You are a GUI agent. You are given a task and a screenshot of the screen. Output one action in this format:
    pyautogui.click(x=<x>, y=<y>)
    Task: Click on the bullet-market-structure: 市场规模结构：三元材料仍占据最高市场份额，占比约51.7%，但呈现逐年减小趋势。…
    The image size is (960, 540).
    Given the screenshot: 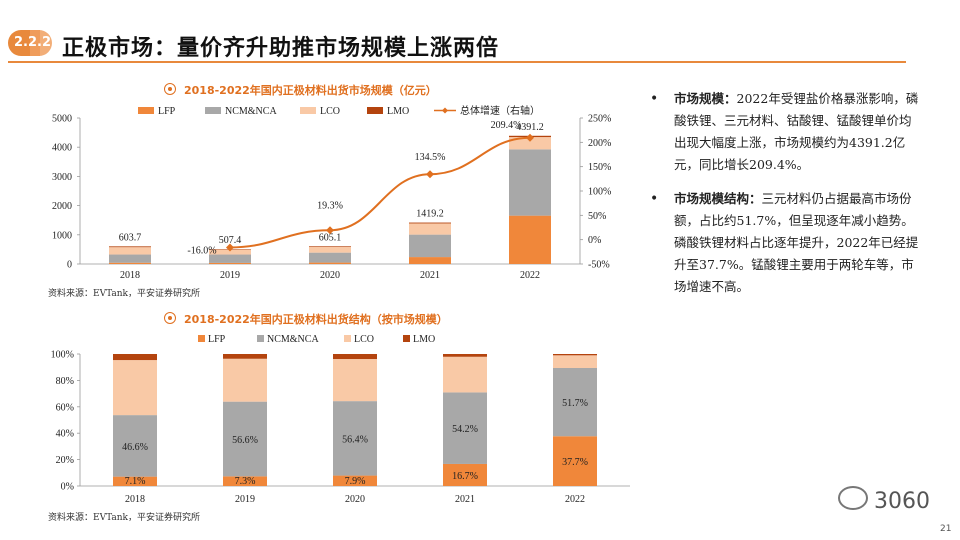 What is the action you would take?
    pyautogui.click(x=784, y=243)
    